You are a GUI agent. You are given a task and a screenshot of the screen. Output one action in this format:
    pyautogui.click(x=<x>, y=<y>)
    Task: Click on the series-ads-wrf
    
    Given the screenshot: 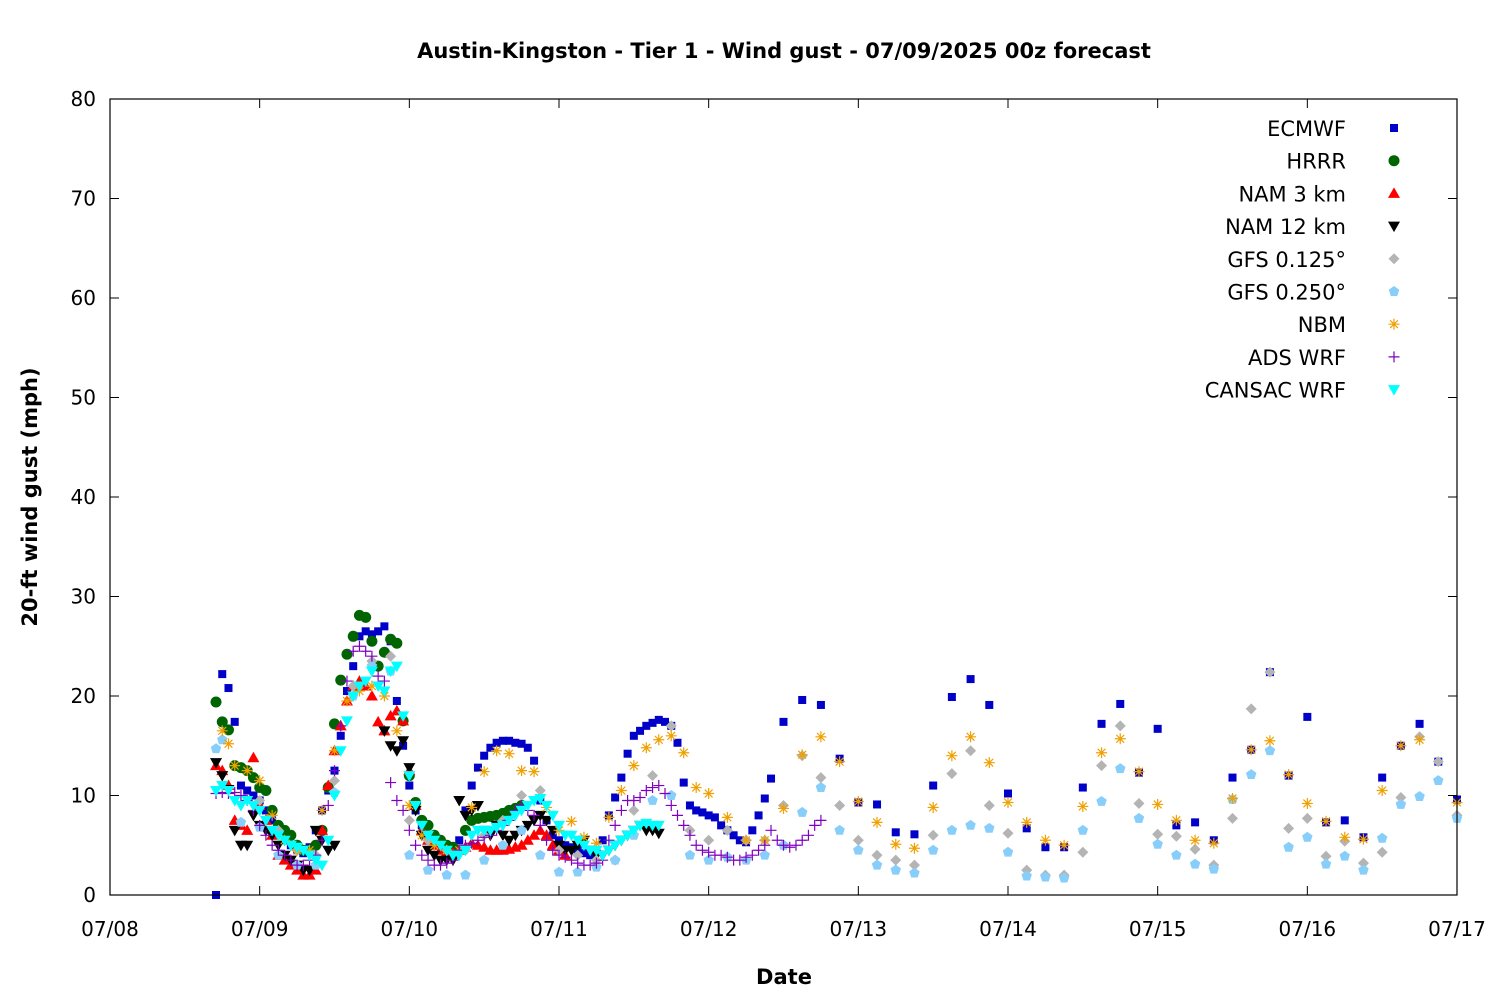 What is the action you would take?
    pyautogui.click(x=518, y=755)
    